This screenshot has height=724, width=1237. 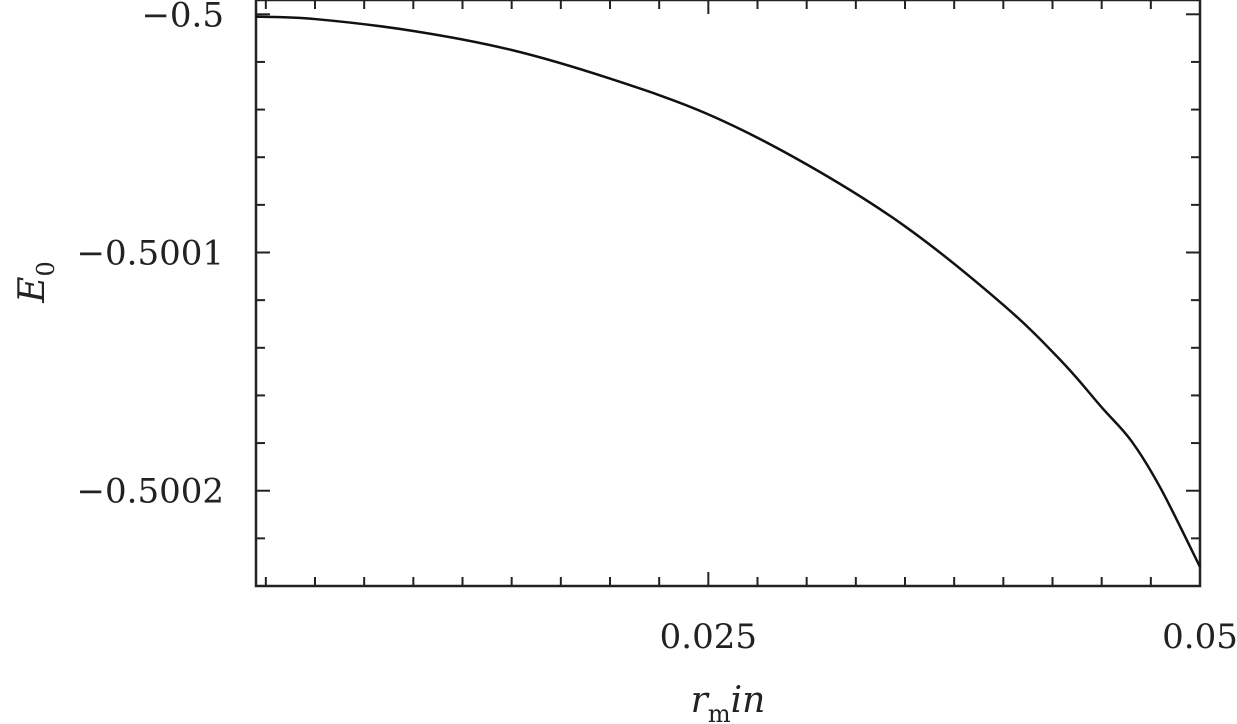 I want to click on x-axis-title-base: r, so click(x=700, y=700).